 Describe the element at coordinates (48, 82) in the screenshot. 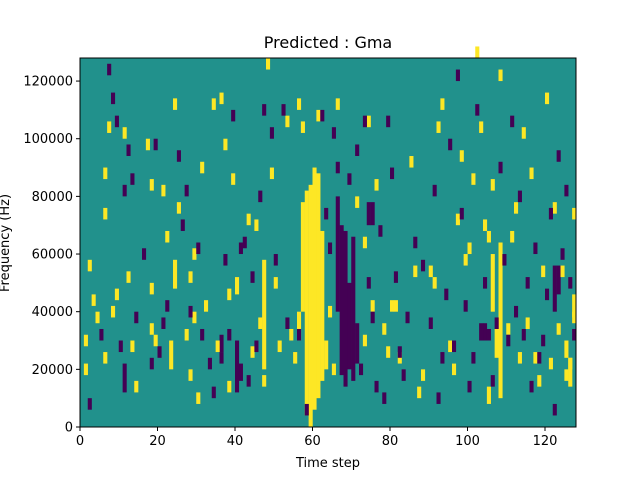

I see `y-tick-label: 120000` at that location.